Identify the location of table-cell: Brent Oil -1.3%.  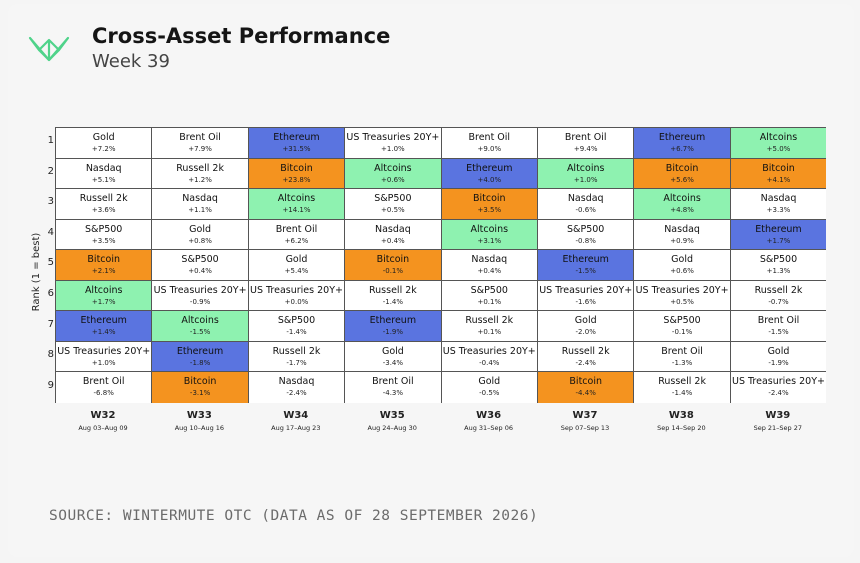
(682, 357).